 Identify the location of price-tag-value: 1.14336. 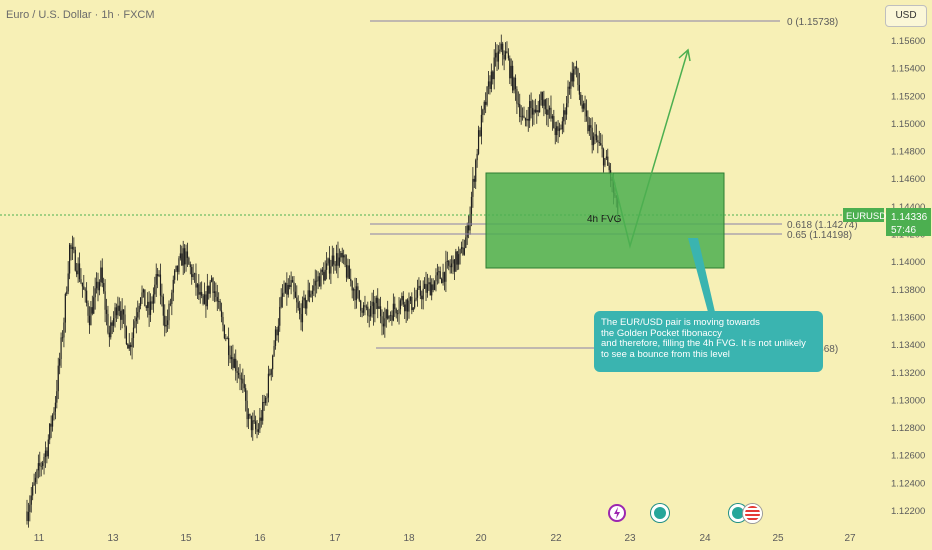
(909, 217).